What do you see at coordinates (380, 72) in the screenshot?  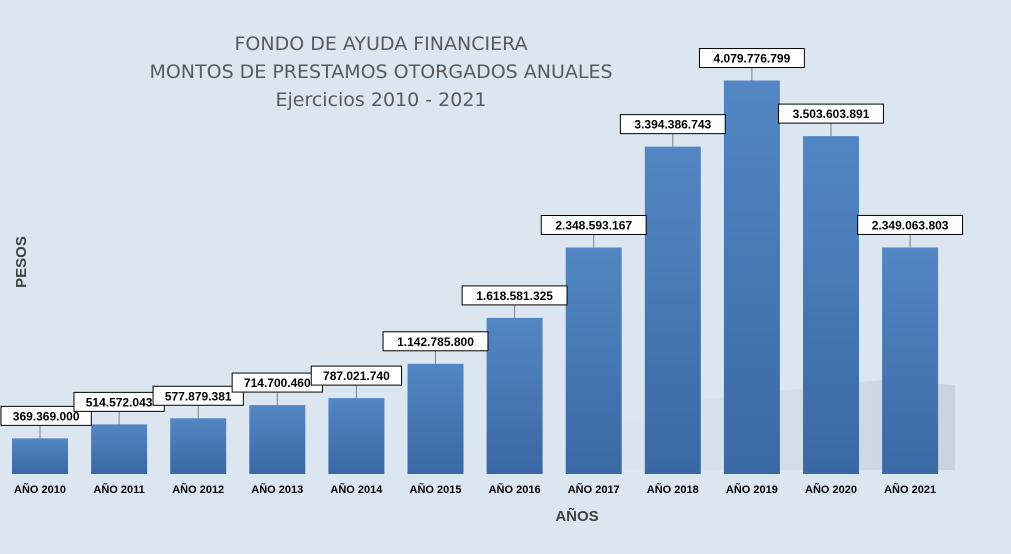 I see `chart-subtitle: MONTOS DE PRESTAMOS OTORGADOS ANUALES` at bounding box center [380, 72].